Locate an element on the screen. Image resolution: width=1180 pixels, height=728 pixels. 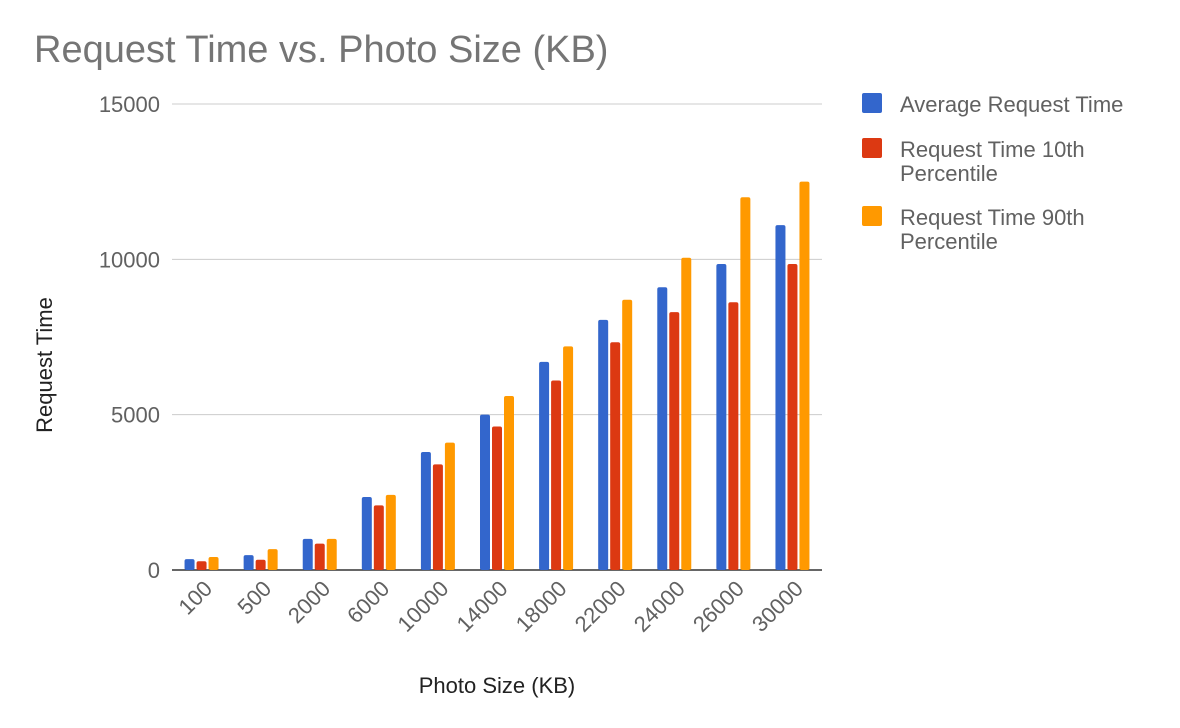
y-axis-label: Request Time is located at coordinates (44, 365).